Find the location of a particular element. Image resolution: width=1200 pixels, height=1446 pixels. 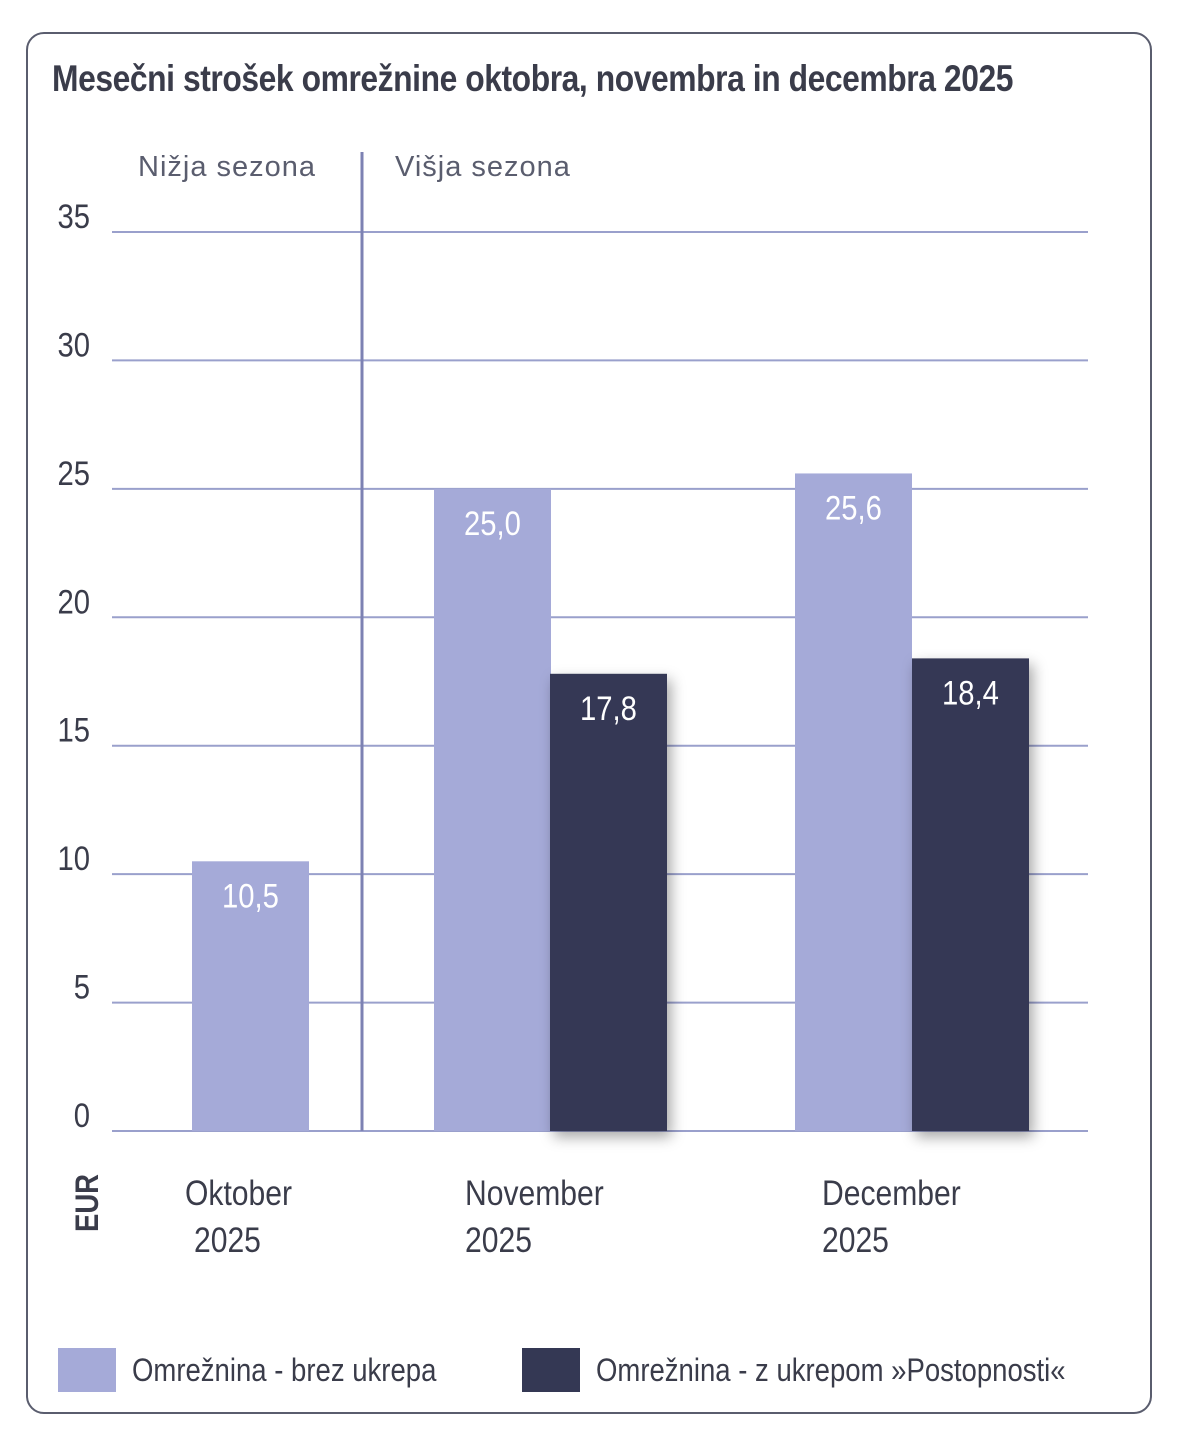

data-label-s0-c2: 25,6 is located at coordinates (853, 507).